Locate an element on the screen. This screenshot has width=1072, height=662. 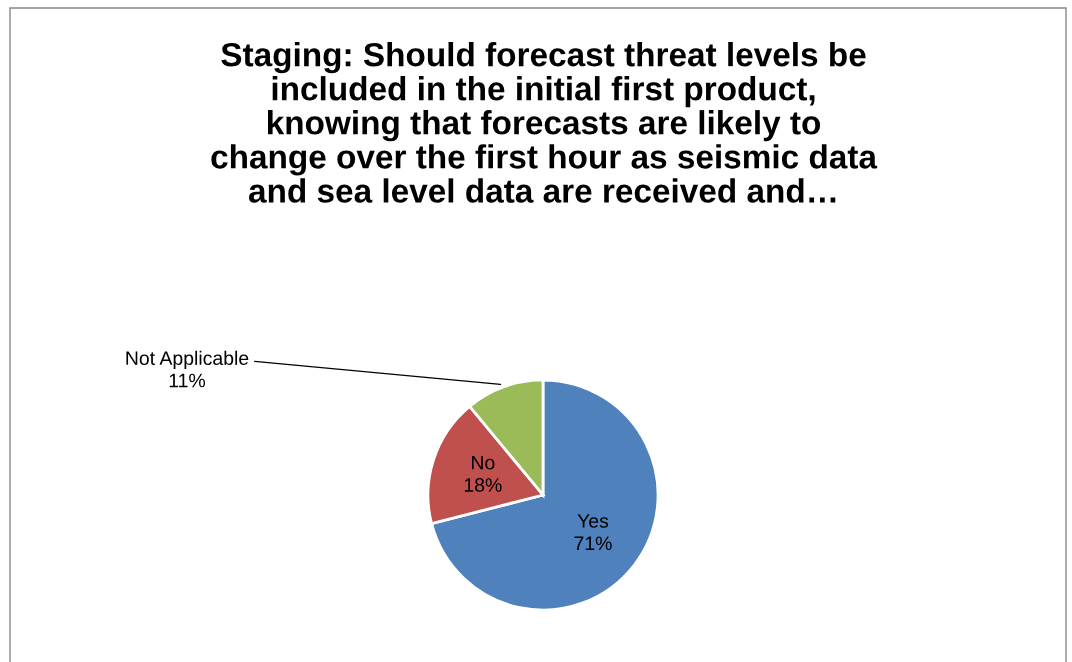
data-label: 11% is located at coordinates (187, 380).